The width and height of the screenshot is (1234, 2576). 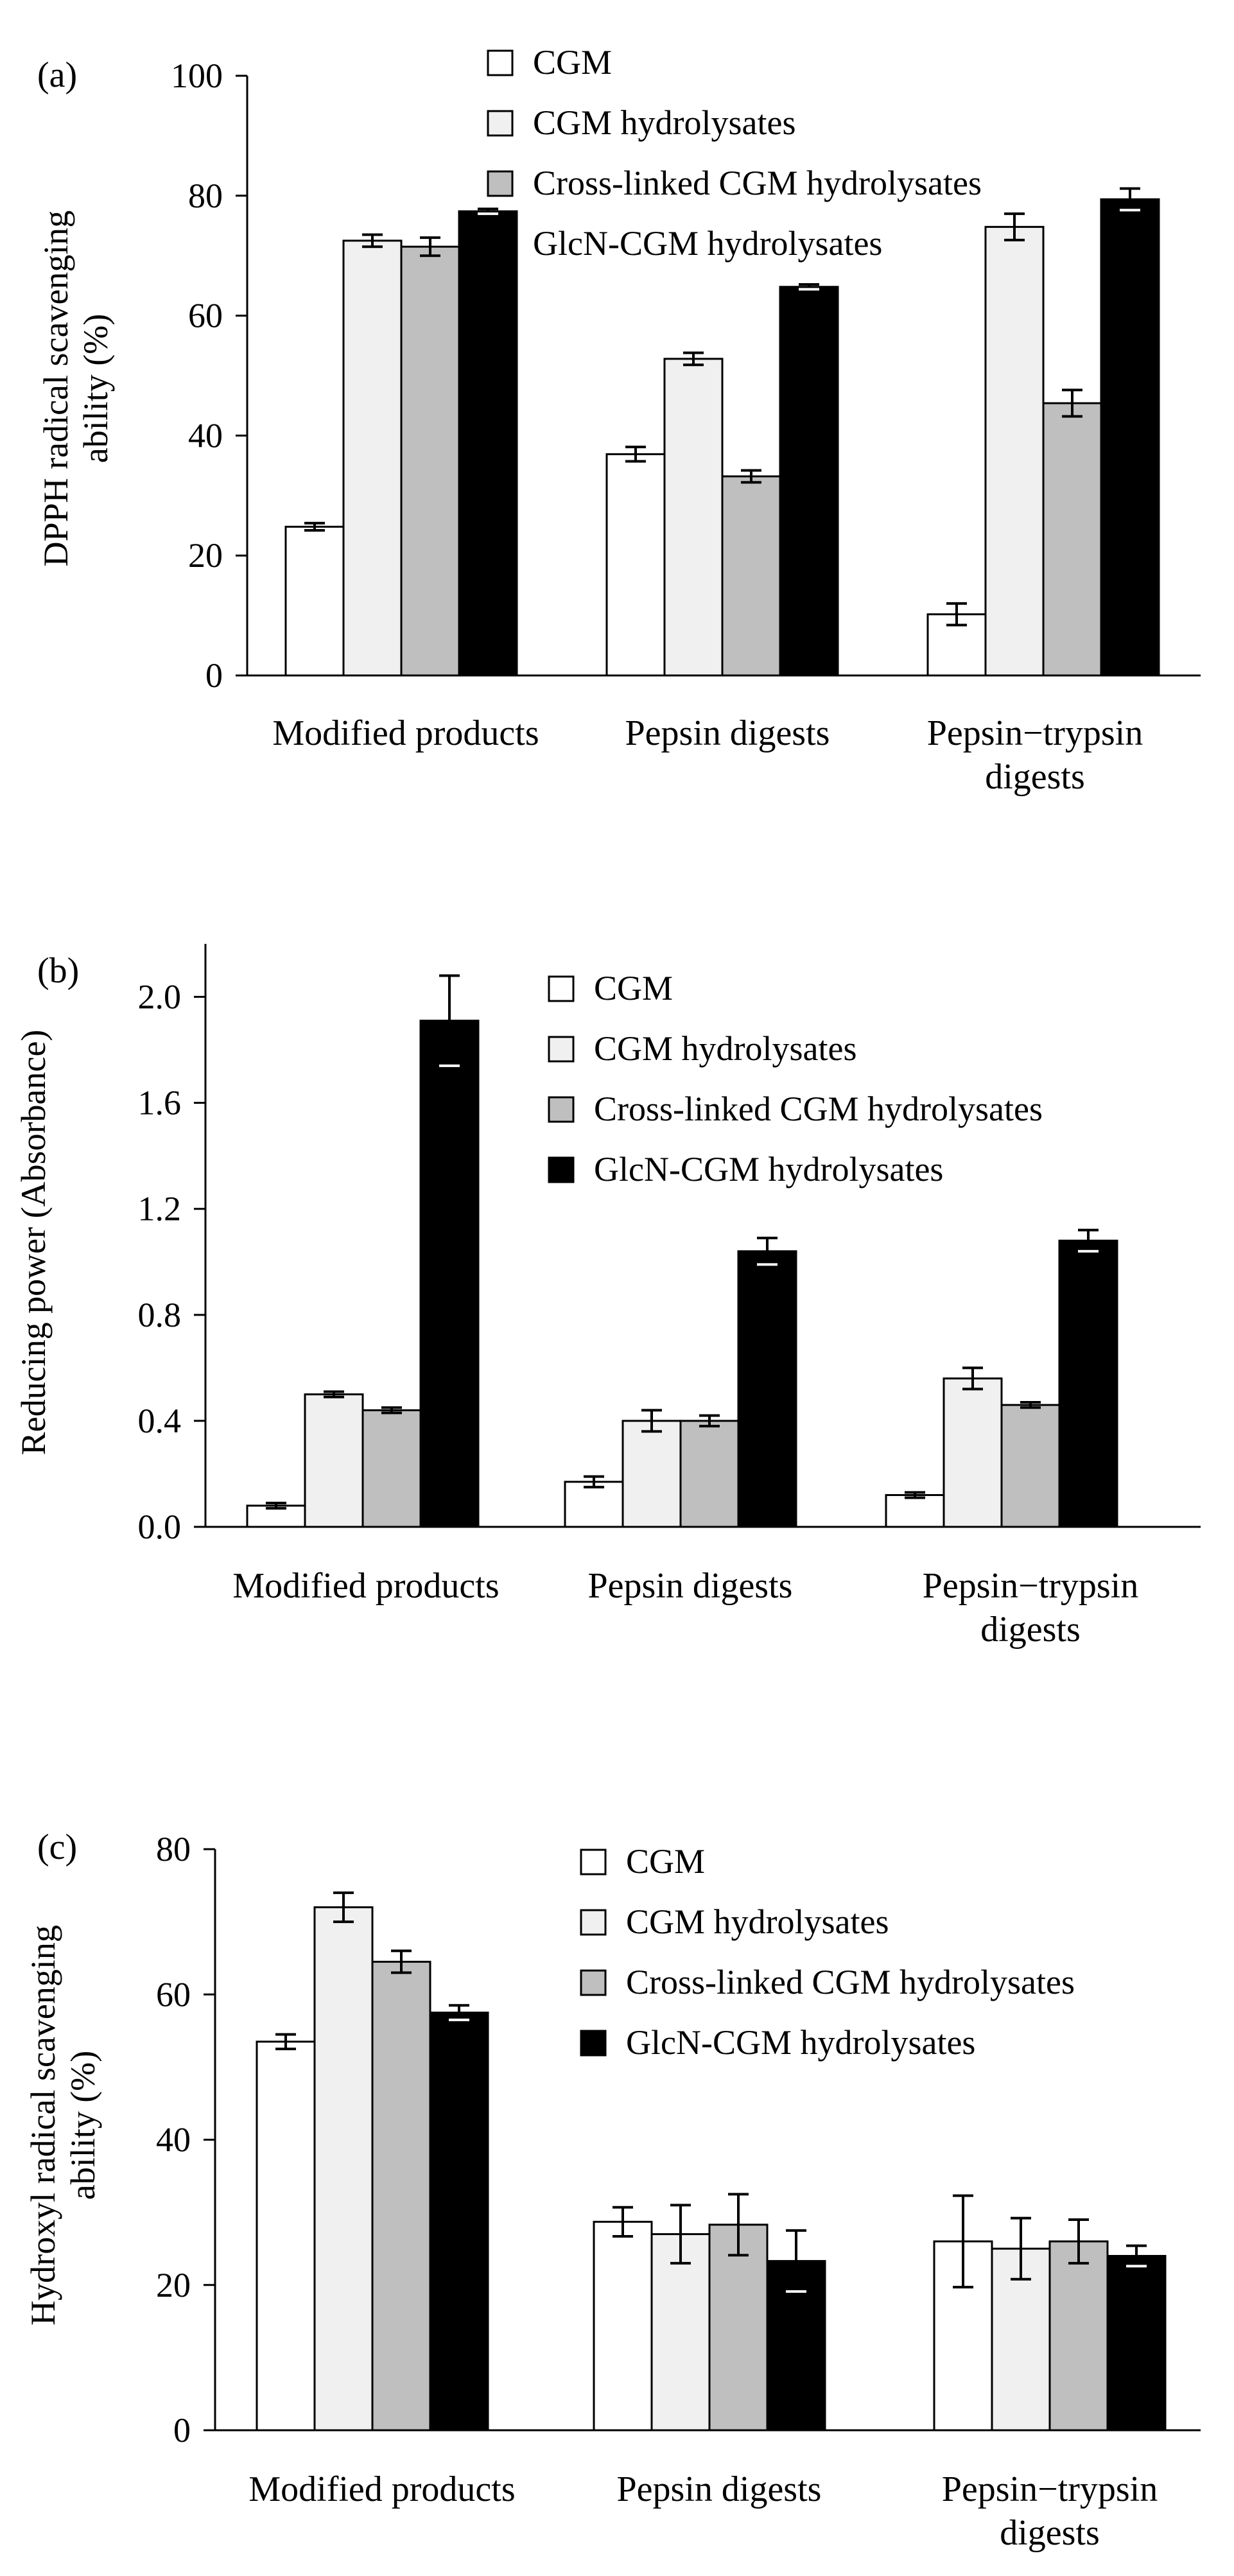 What do you see at coordinates (1050, 2489) in the screenshot?
I see `x-category-label: Pepsin−trypsin` at bounding box center [1050, 2489].